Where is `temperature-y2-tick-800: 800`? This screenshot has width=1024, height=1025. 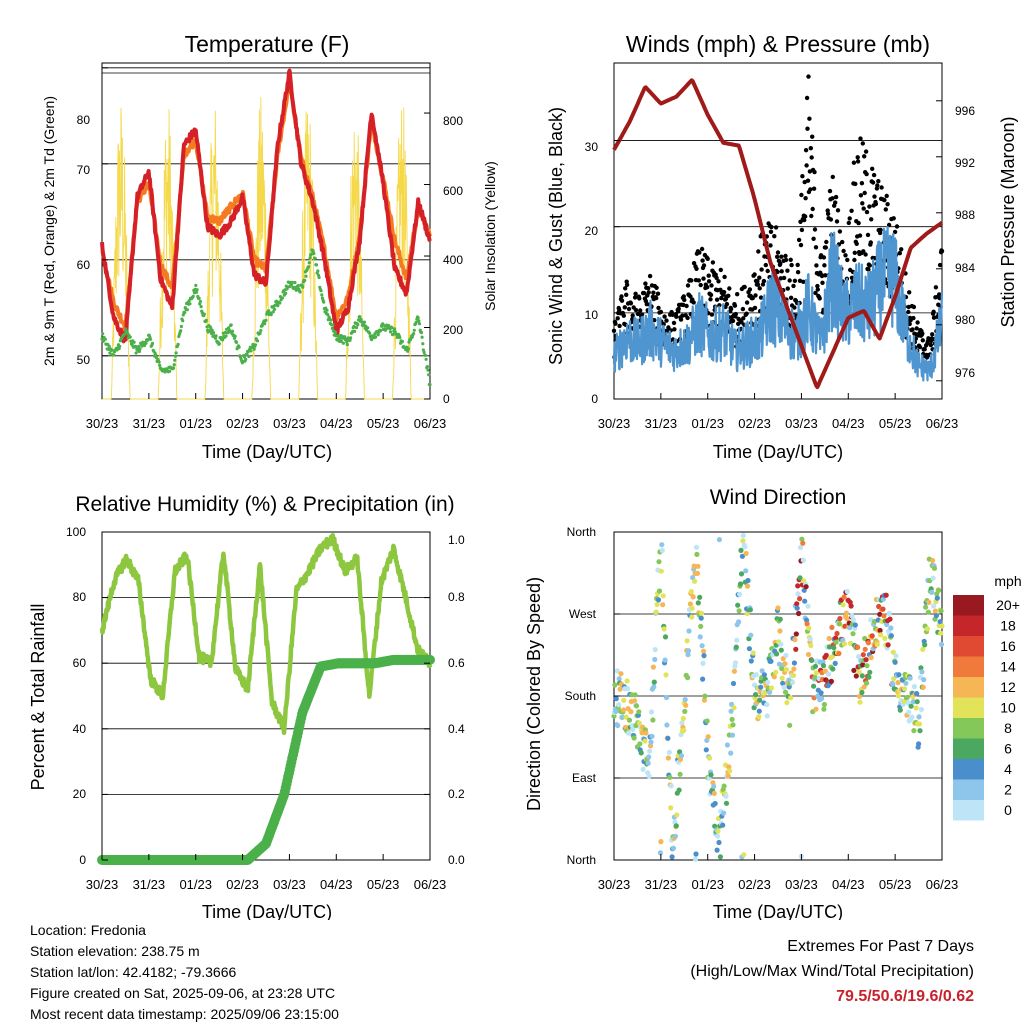 temperature-y2-tick-800: 800 is located at coordinates (453, 121).